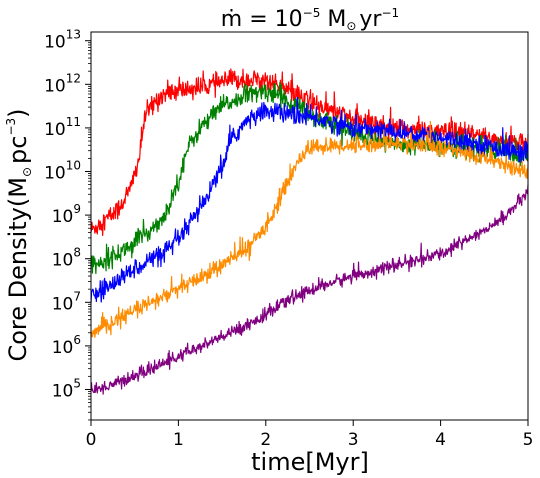  I want to click on ylabel-close: ), so click(18, 112).